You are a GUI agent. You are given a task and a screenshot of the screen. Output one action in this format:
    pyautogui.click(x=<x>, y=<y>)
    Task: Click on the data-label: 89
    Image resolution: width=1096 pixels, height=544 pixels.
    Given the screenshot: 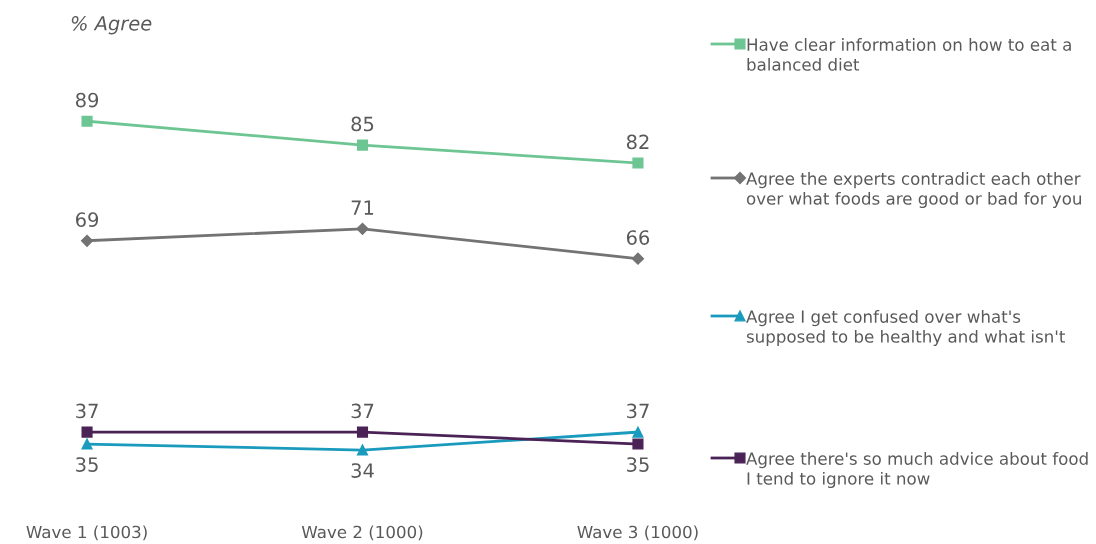 What is the action you would take?
    pyautogui.click(x=87, y=100)
    